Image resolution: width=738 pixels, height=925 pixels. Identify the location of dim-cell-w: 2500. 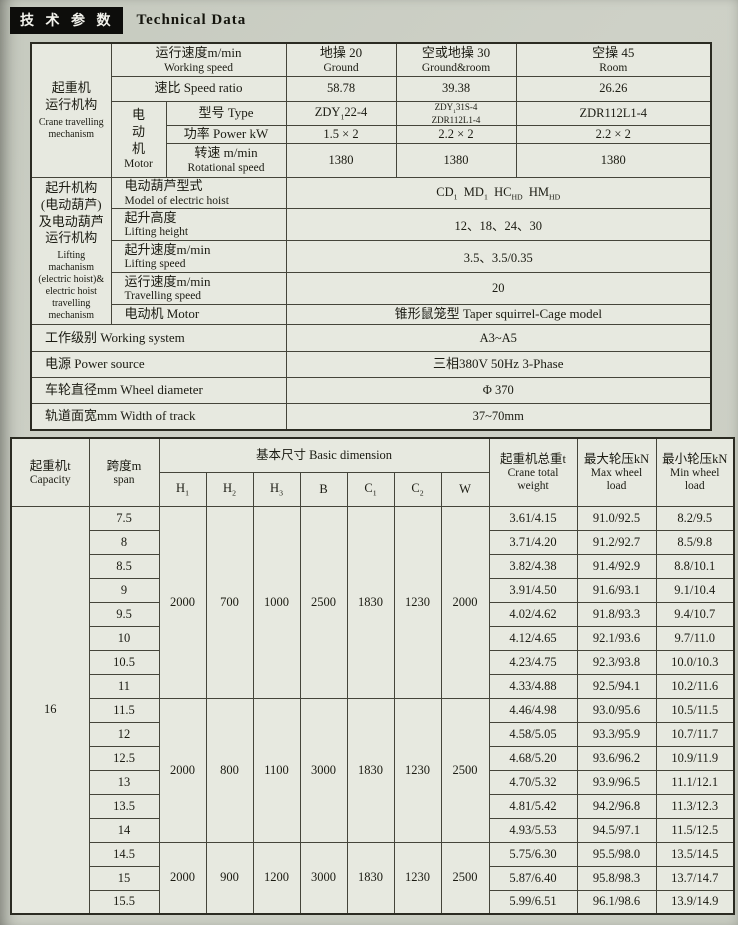
(465, 878).